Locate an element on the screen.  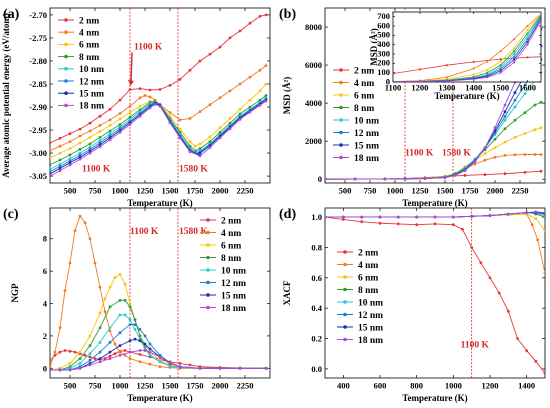
panel-b-inset-xtick-label: 1100 is located at coordinates (393, 88).